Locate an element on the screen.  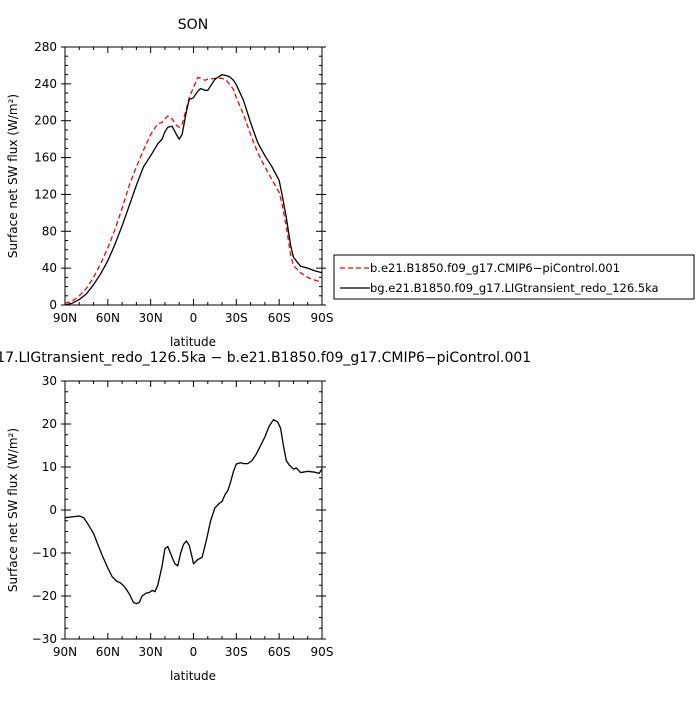
bottom-axis-ticks is located at coordinates (193, 510).